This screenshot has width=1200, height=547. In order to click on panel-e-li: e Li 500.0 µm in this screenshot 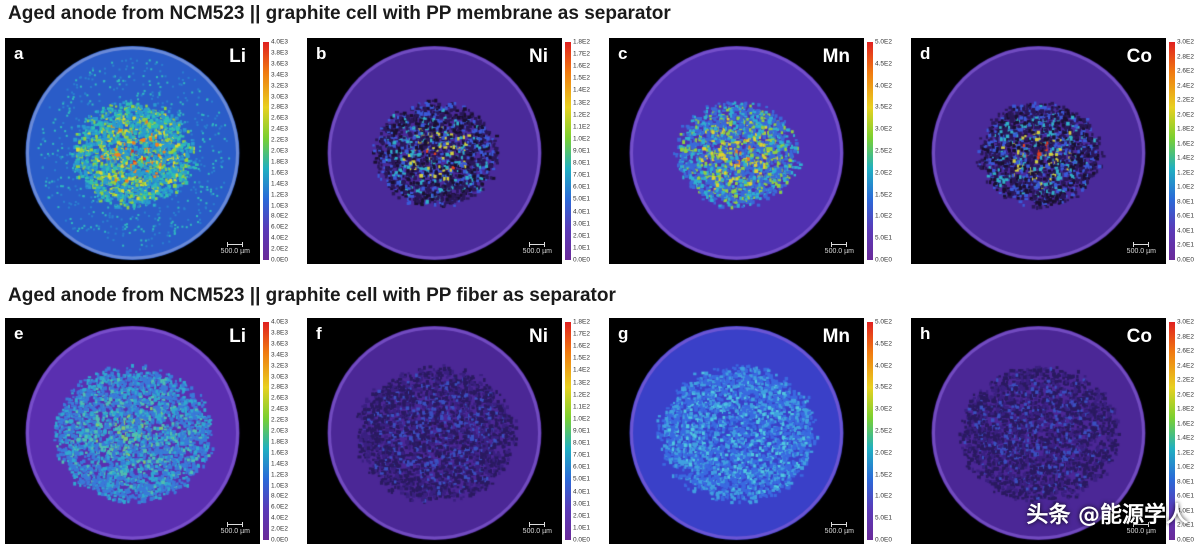, I will do `click(132, 431)`.